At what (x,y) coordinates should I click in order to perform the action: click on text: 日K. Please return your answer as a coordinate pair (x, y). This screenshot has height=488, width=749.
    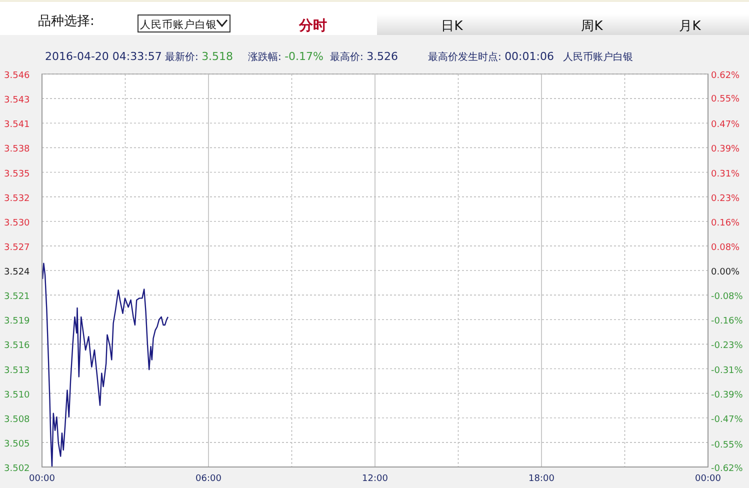
    Looking at the image, I should click on (452, 26).